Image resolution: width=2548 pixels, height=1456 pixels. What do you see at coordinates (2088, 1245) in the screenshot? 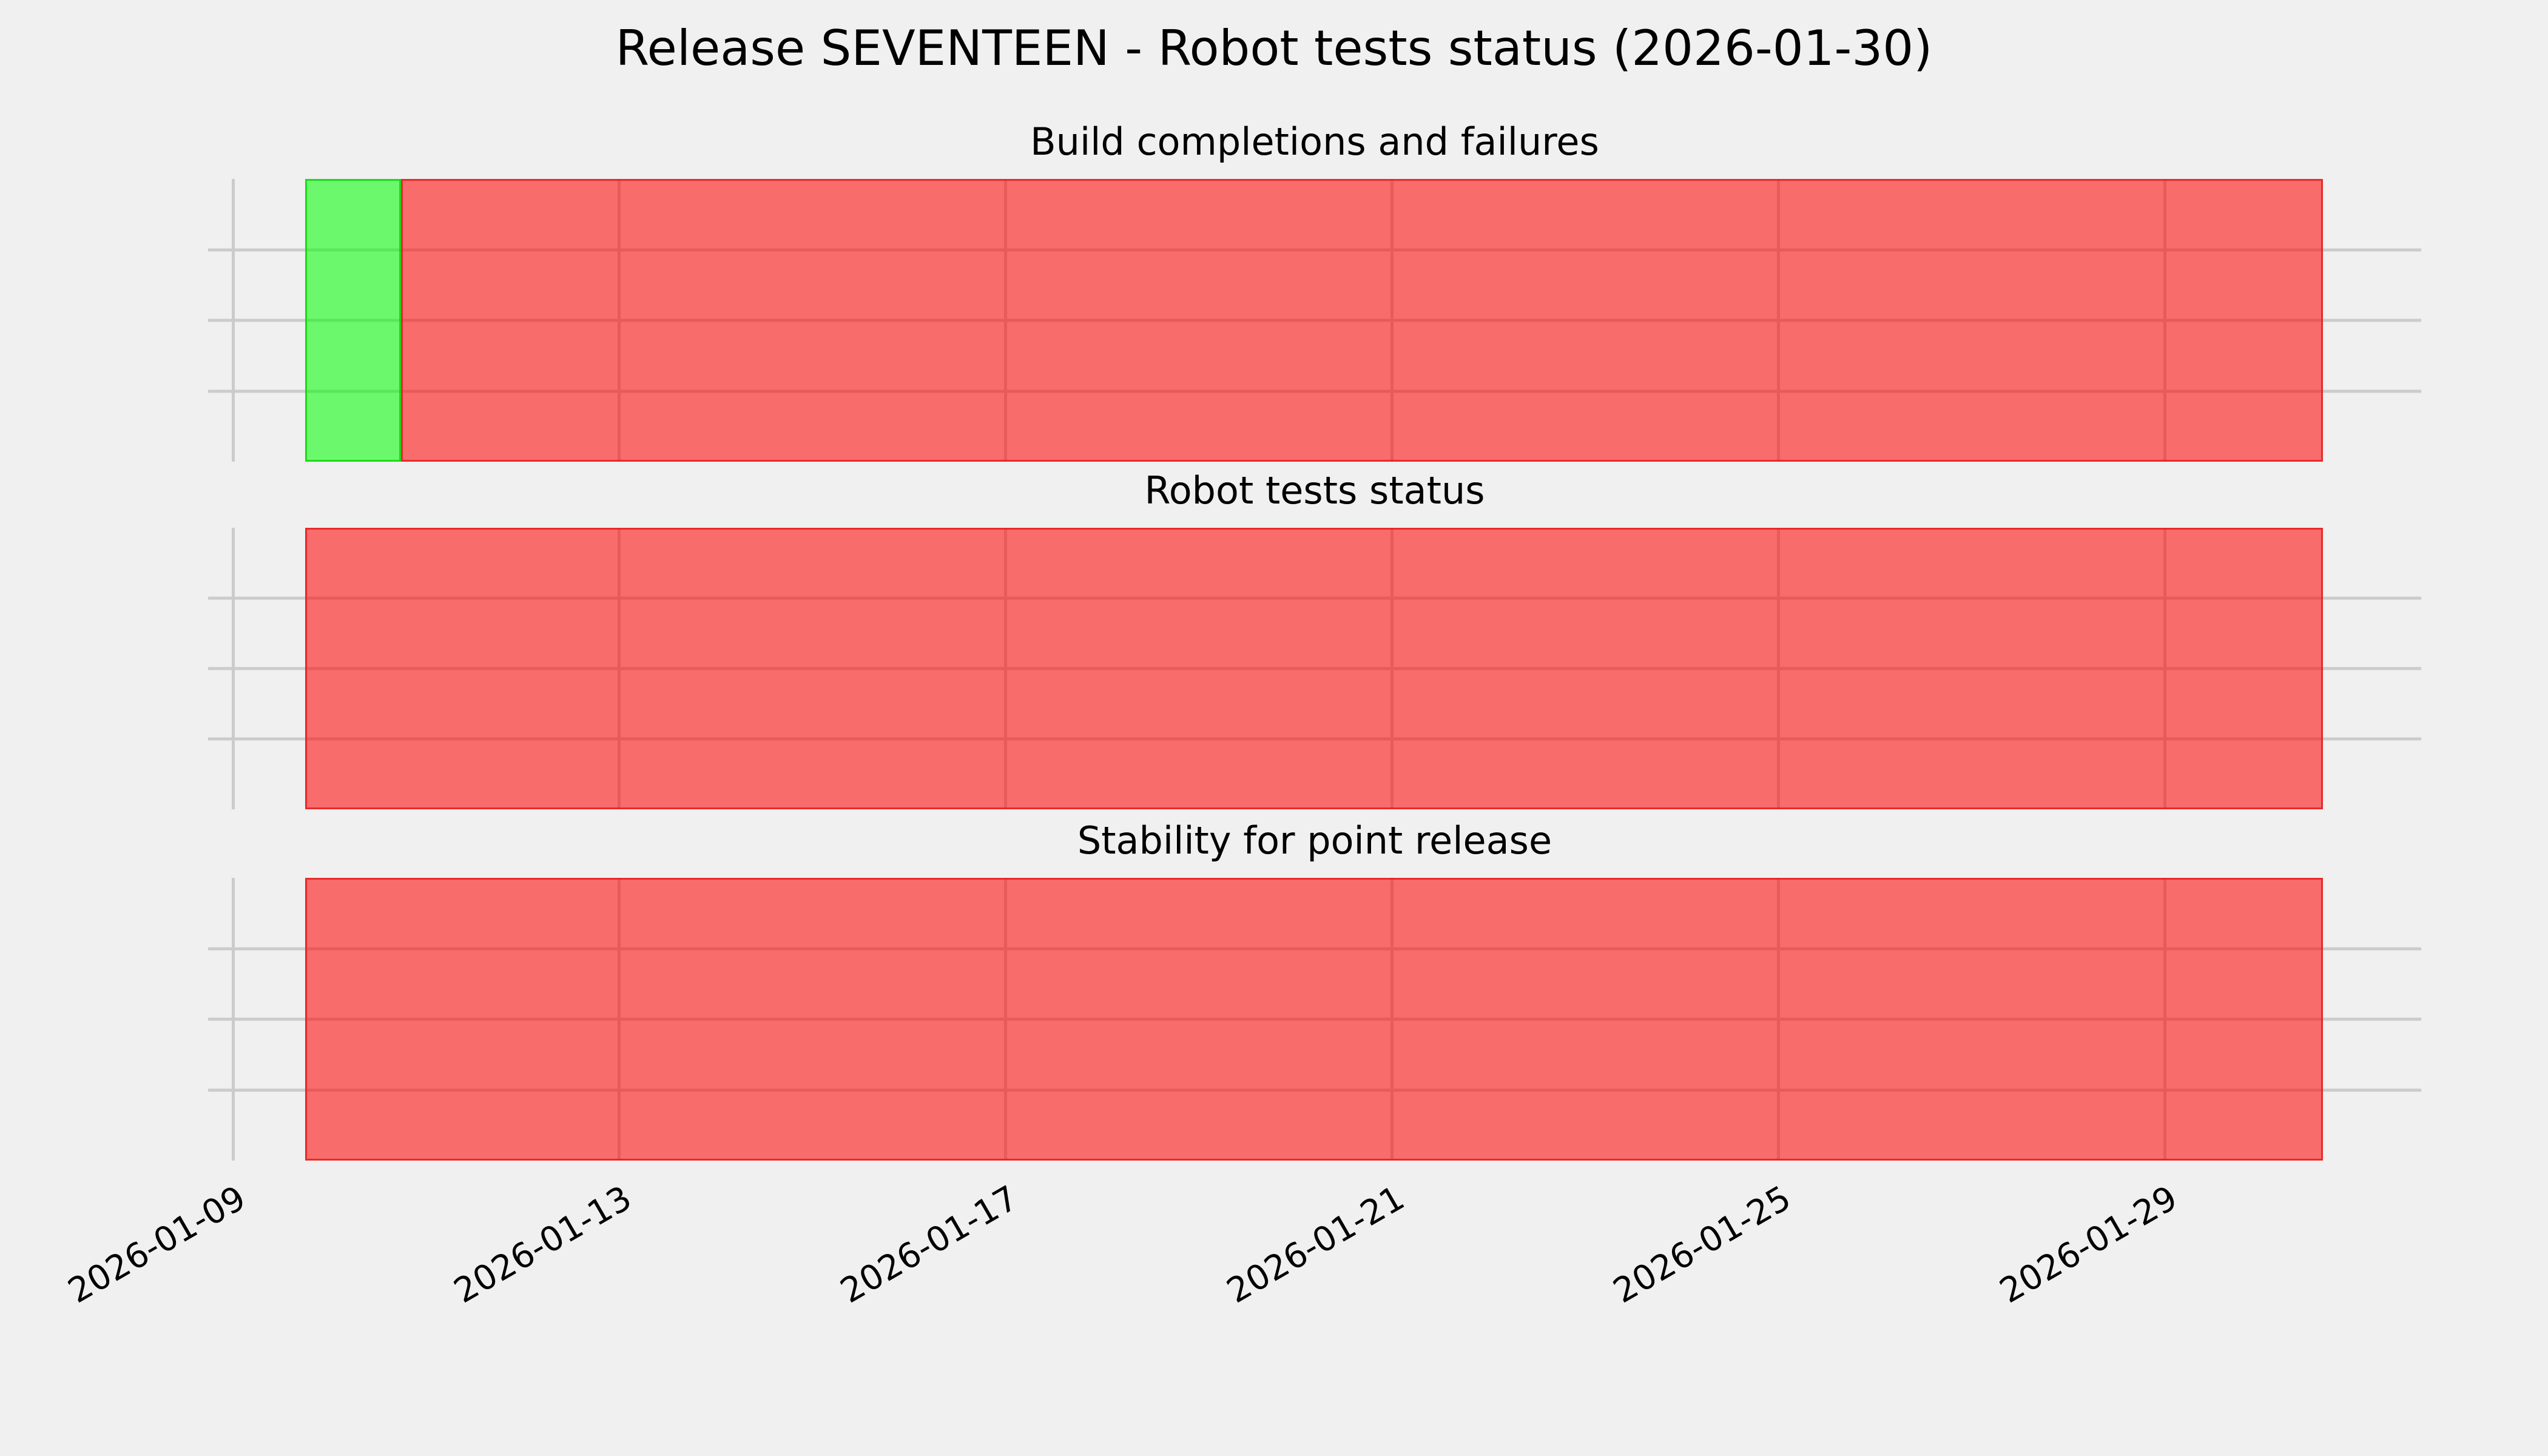
I see `x-tick-label: 2026-01-29` at bounding box center [2088, 1245].